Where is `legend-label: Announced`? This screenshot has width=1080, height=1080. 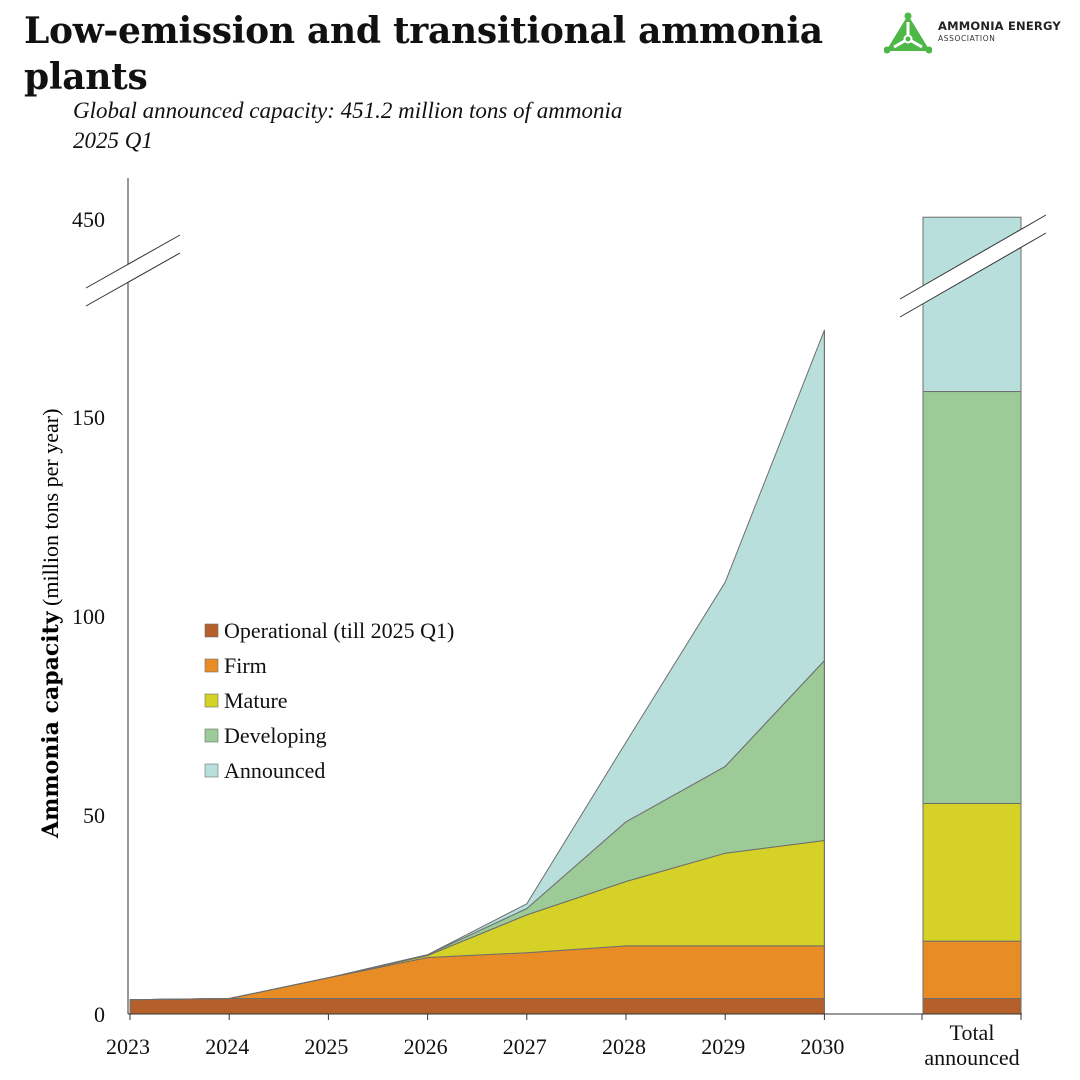 legend-label: Announced is located at coordinates (274, 770).